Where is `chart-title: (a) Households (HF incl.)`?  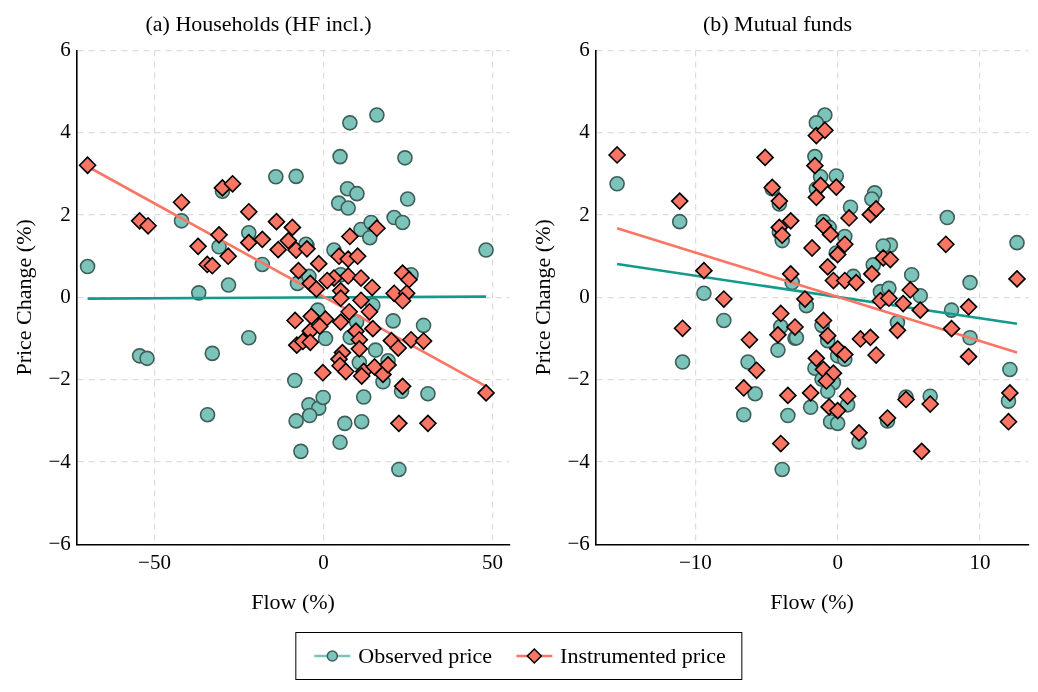 chart-title: (a) Households (HF incl.) is located at coordinates (258, 23).